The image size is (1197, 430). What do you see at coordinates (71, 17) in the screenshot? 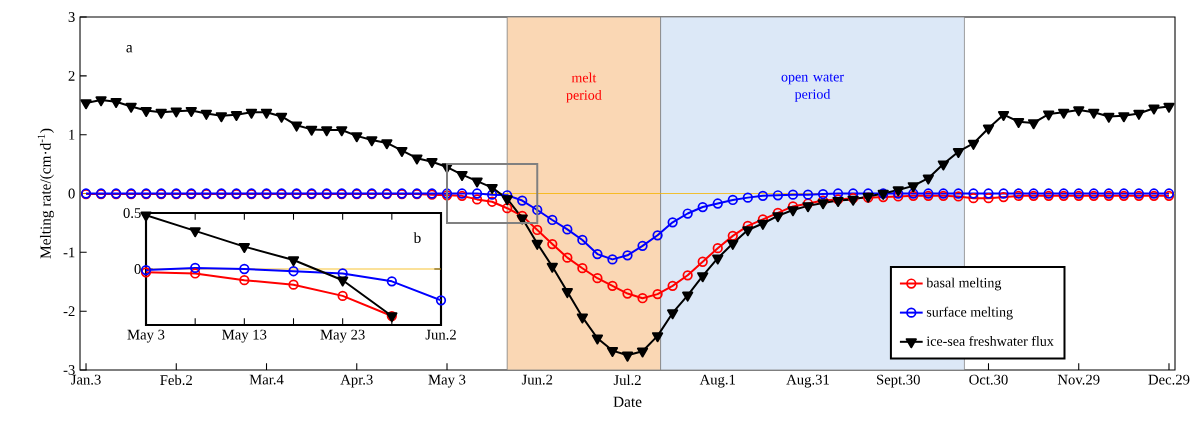
I see `y-tick-label: 3` at bounding box center [71, 17].